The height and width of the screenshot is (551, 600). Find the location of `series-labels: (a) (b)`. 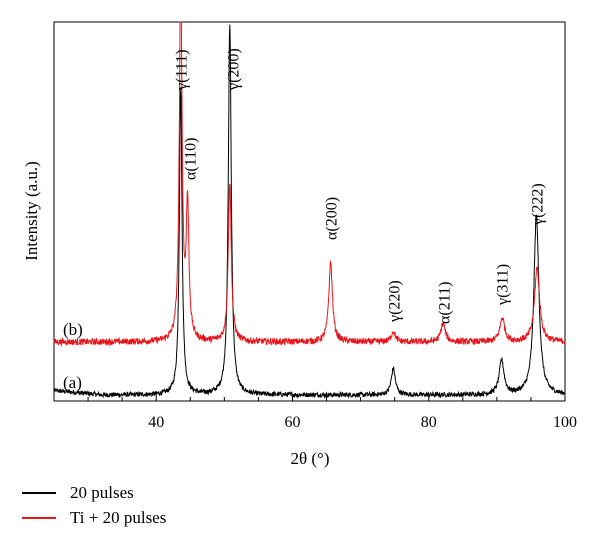

series-labels: (a) (b) is located at coordinates (73, 356).